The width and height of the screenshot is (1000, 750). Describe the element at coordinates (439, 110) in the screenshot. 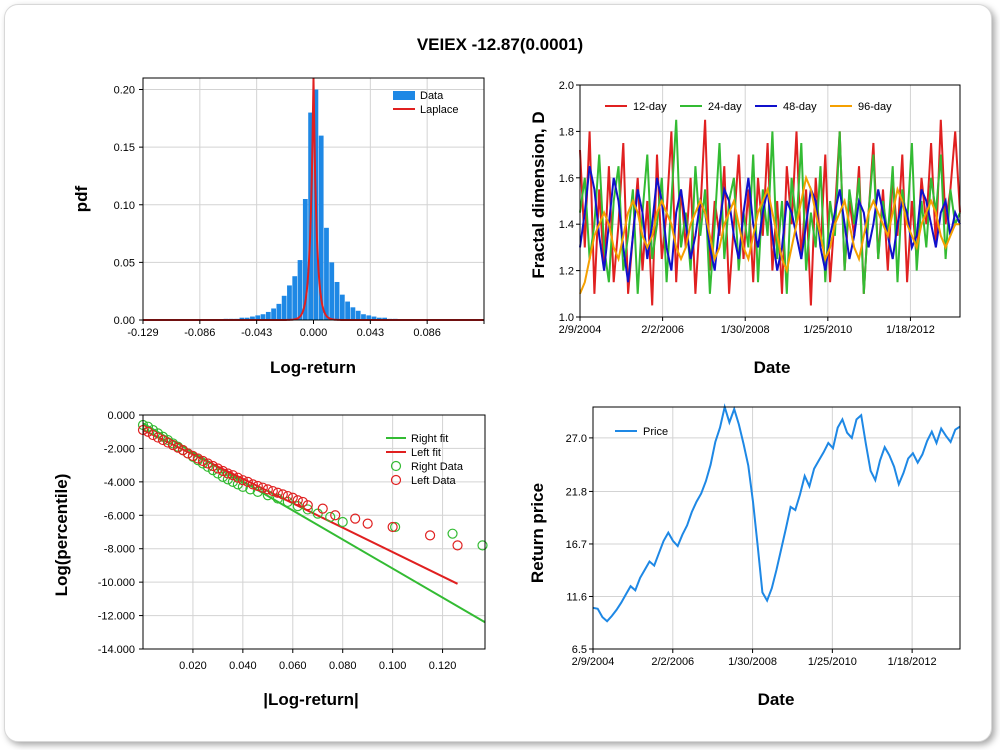

I see `legend-label-laplace: Laplace` at that location.